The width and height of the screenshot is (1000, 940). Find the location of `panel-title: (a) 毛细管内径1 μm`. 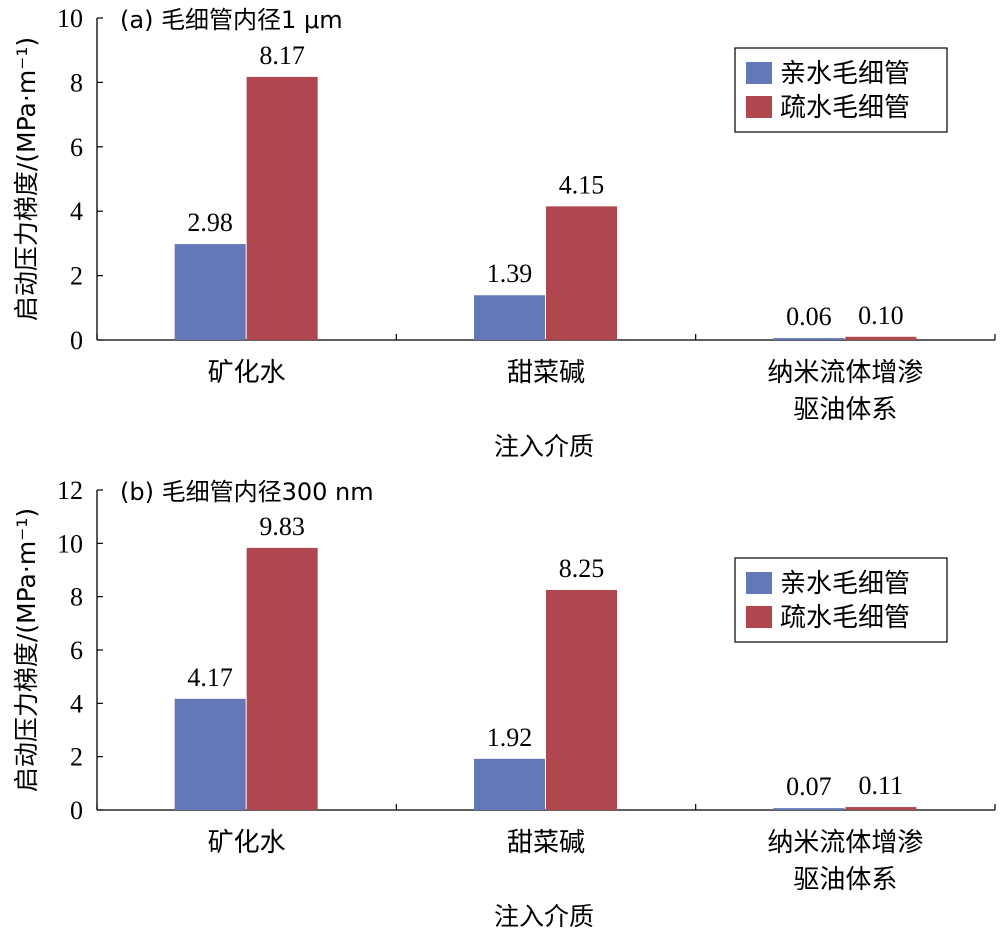

panel-title: (a) 毛细管内径1 μm is located at coordinates (231, 20).